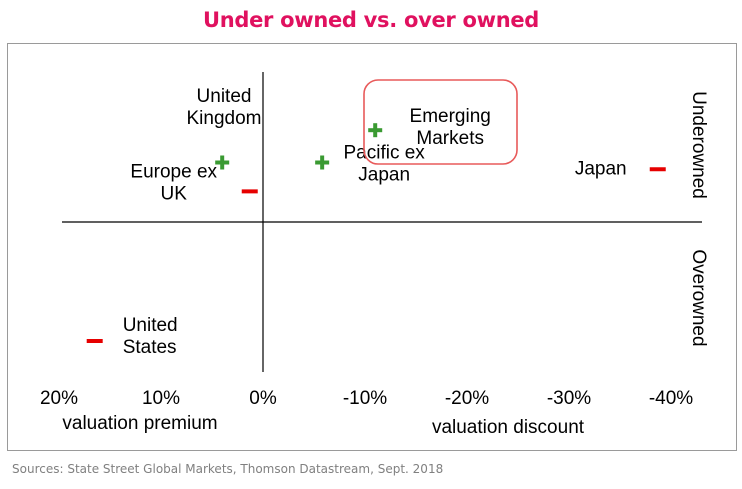 The width and height of the screenshot is (742, 489). Describe the element at coordinates (161, 398) in the screenshot. I see `x-tick-label: 10%` at that location.